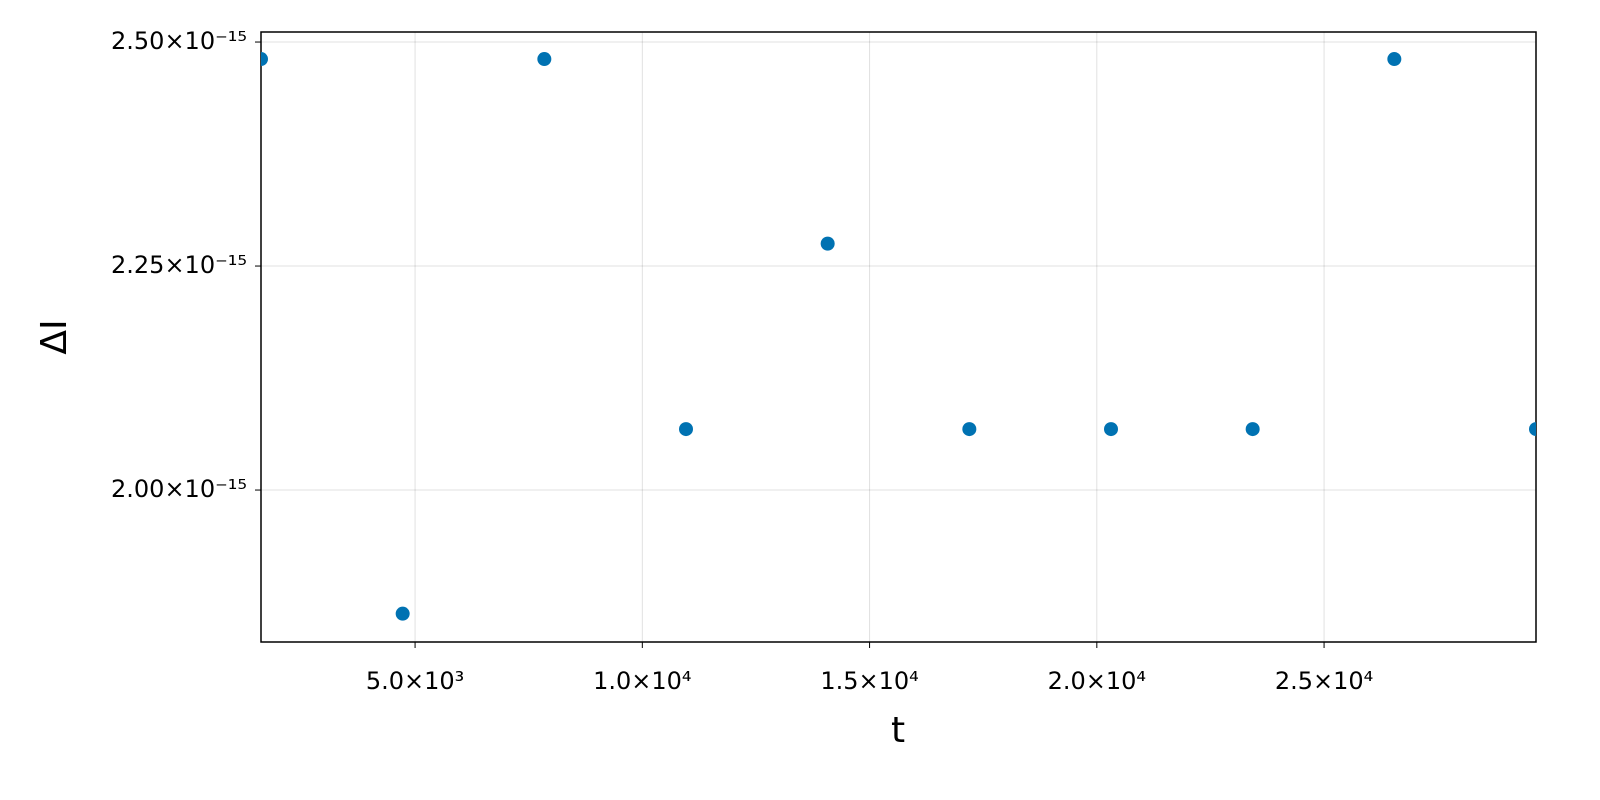 The image size is (1600, 800). I want to click on x-tick-label: 1.5×10⁴, so click(869, 681).